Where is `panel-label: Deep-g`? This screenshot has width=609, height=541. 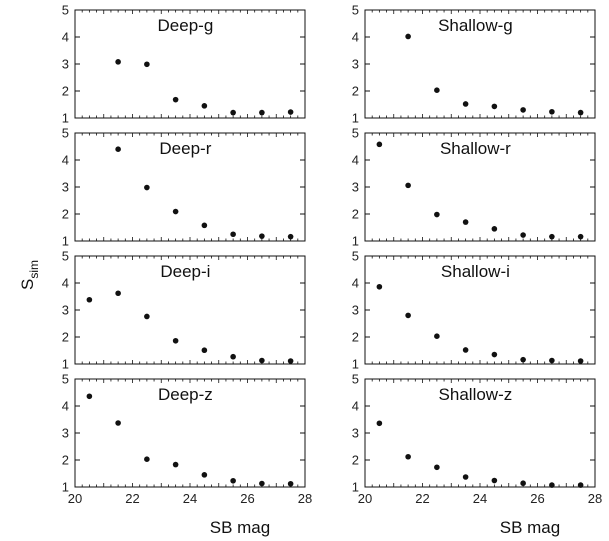
panel-label: Deep-g is located at coordinates (186, 25).